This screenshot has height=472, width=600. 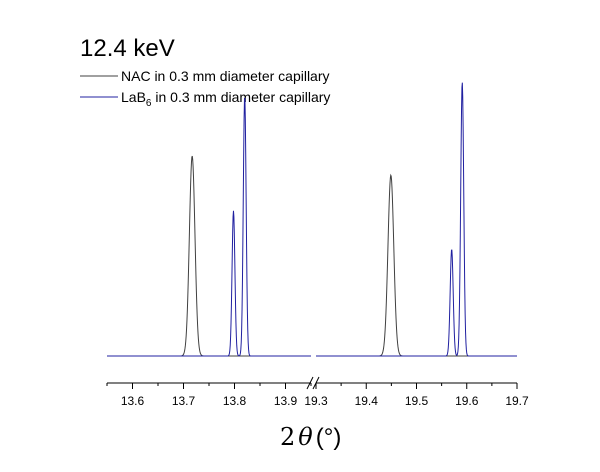 What do you see at coordinates (316, 401) in the screenshot?
I see `x-tick-label-19-3: 19.3` at bounding box center [316, 401].